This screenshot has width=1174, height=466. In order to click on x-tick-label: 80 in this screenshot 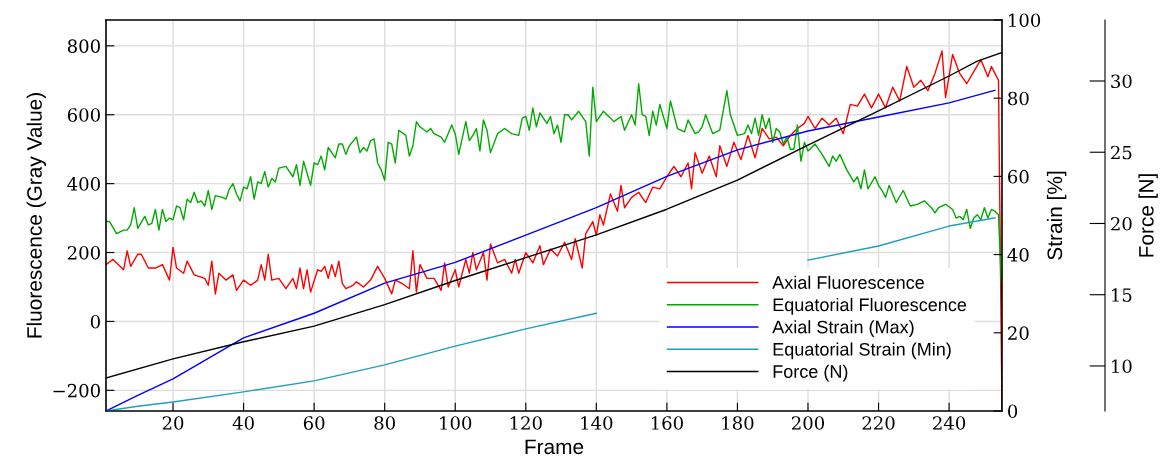, I will do `click(384, 423)`.